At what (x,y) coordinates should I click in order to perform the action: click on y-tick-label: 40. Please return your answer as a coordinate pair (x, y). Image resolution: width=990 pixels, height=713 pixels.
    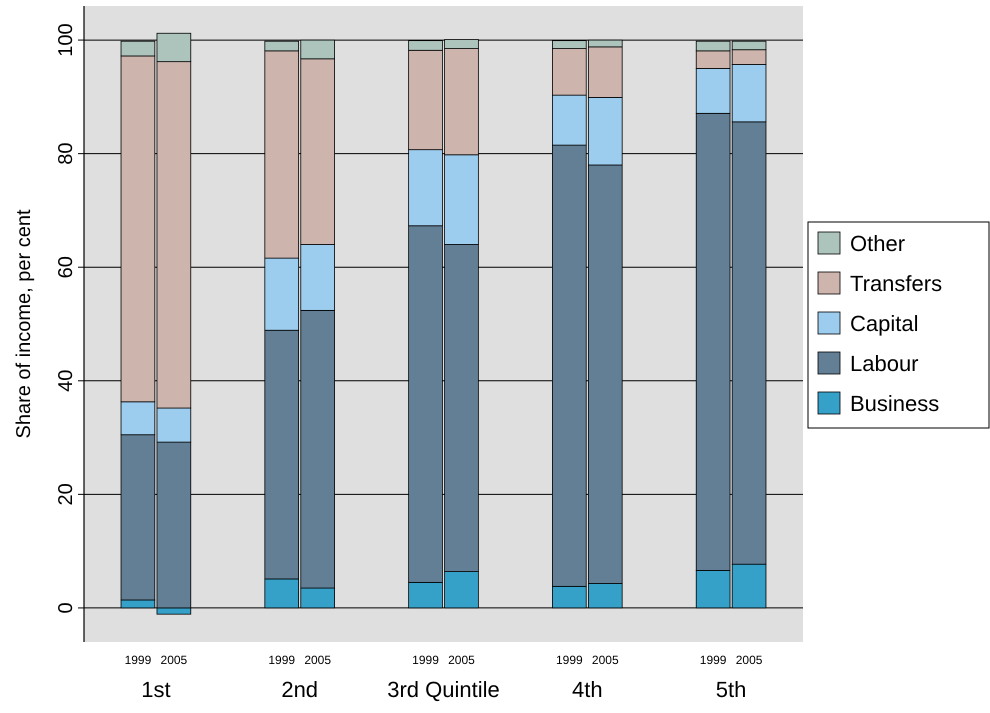
    Looking at the image, I should click on (66, 381).